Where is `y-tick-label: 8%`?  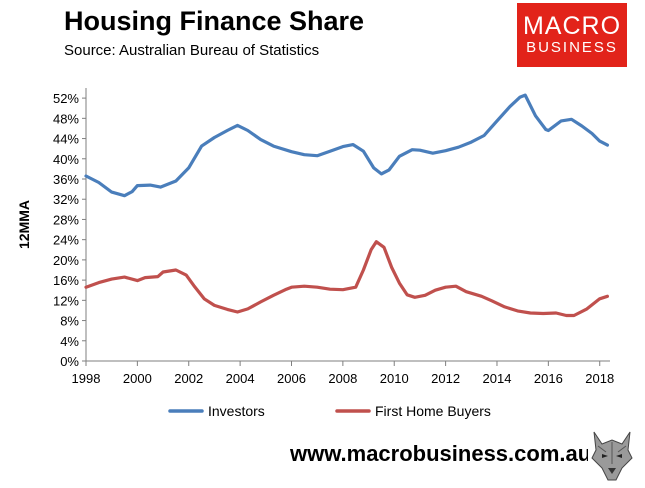
y-tick-label: 8% is located at coordinates (69, 321).